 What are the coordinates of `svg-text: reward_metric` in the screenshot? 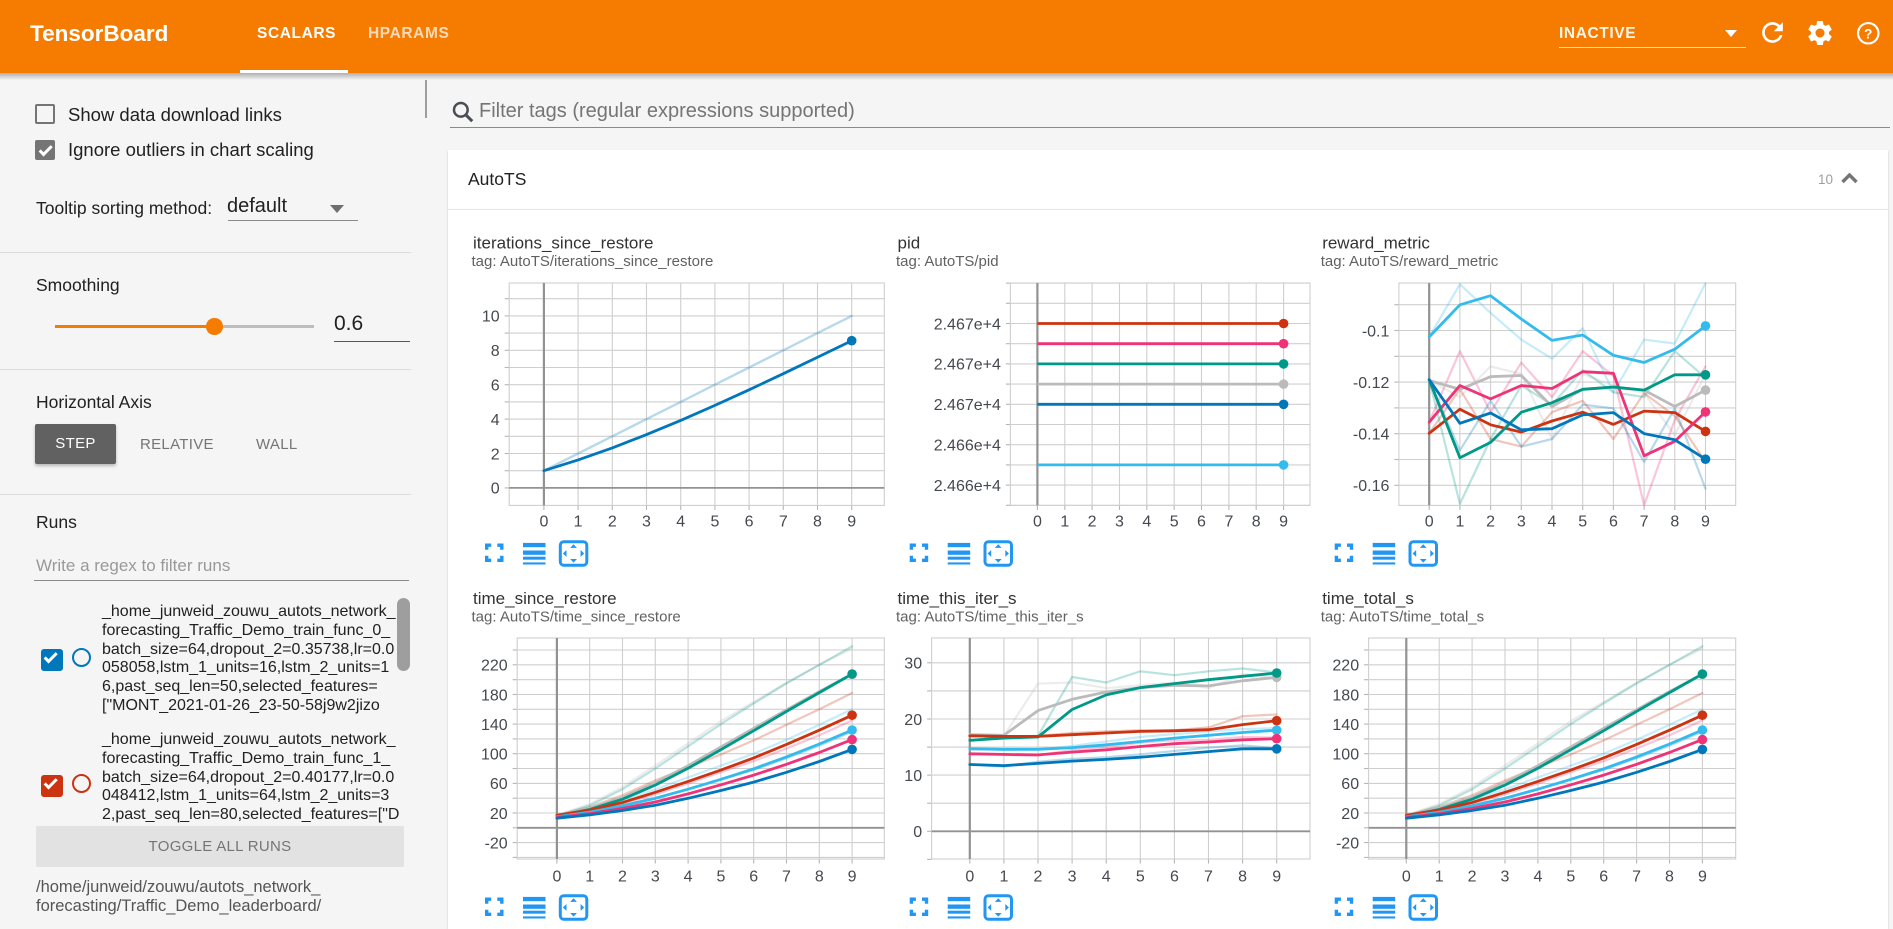 It's located at (1376, 243).